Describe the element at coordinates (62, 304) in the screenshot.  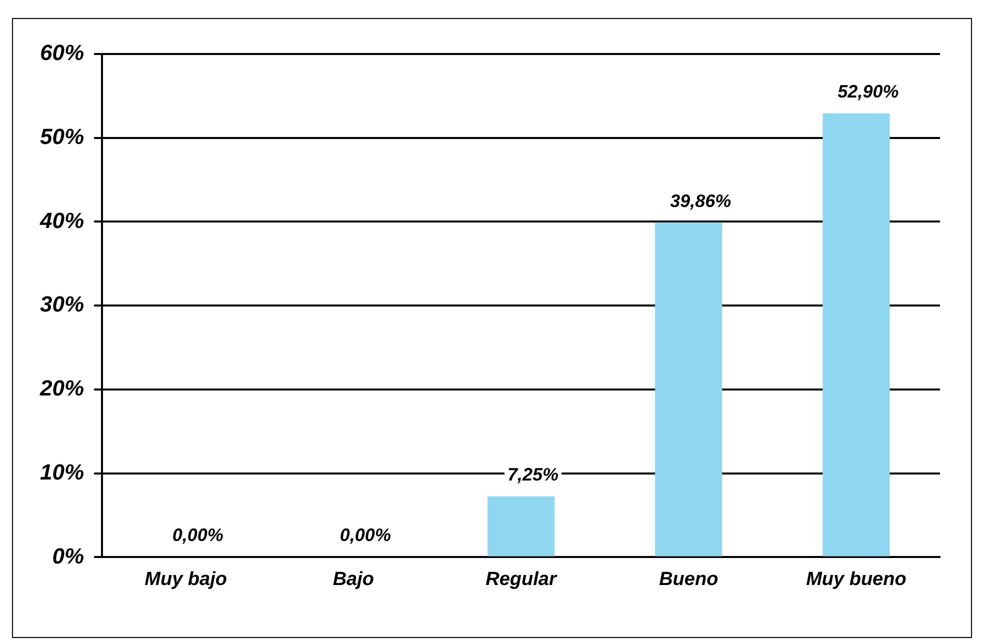
I see `y-tick-label: 30%` at that location.